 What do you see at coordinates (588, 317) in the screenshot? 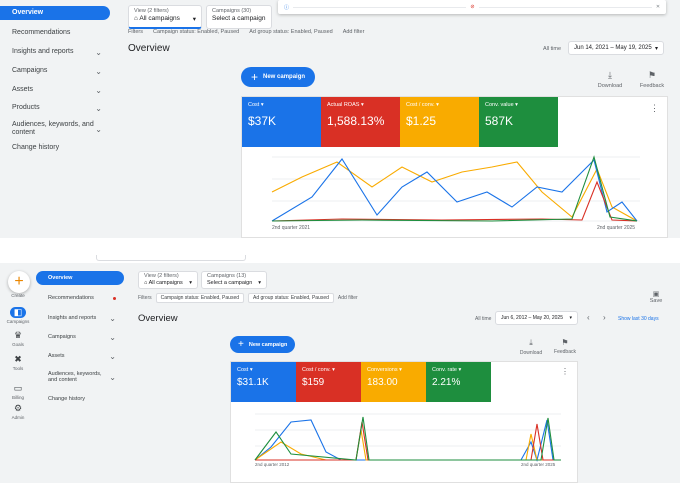
I see `chevron-left-icon: ‹` at bounding box center [588, 317].